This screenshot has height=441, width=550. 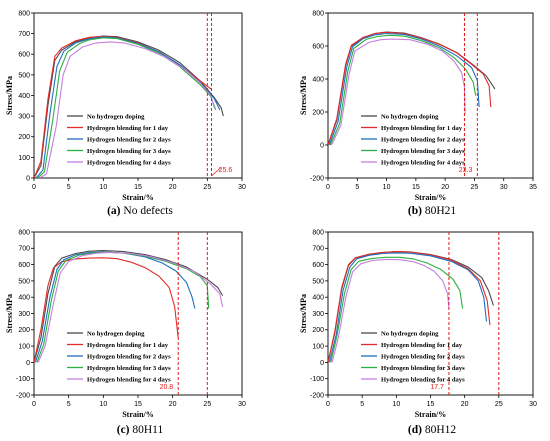 I want to click on x-tick-label: 35, so click(x=533, y=187).